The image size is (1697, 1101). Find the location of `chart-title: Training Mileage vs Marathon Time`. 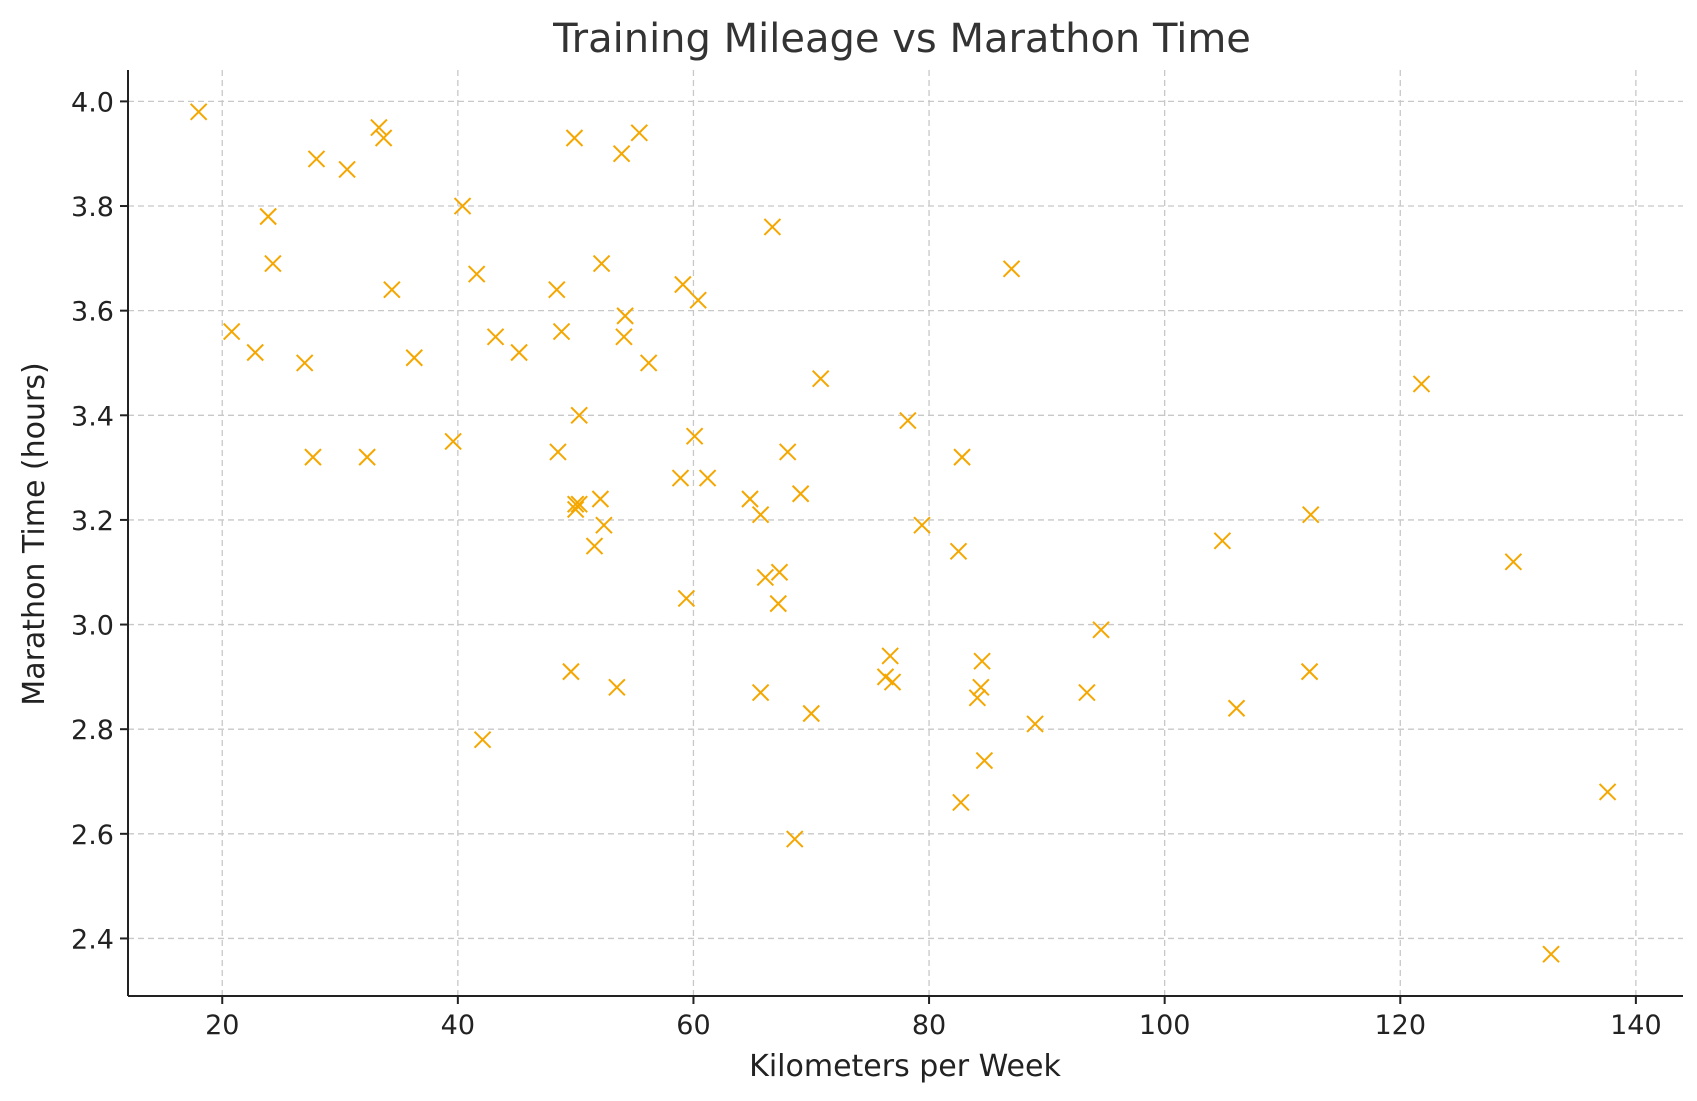

chart-title: Training Mileage vs Marathon Time is located at coordinates (901, 39).